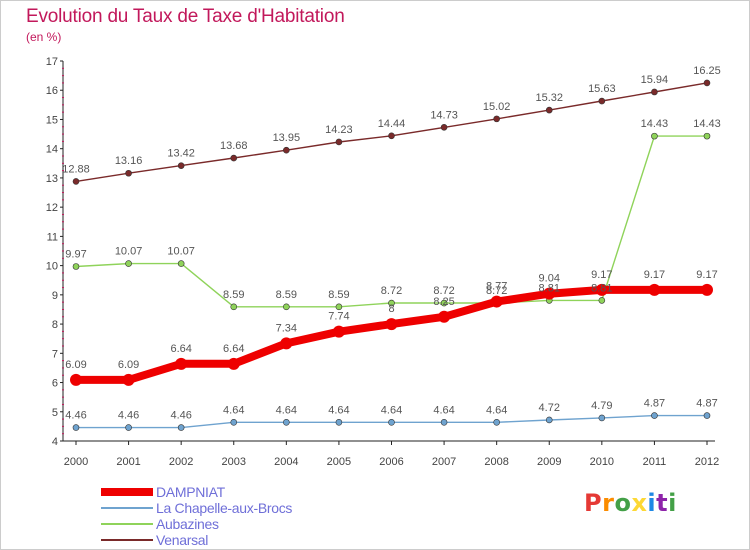  I want to click on y-tick-label: 10, so click(52, 267).